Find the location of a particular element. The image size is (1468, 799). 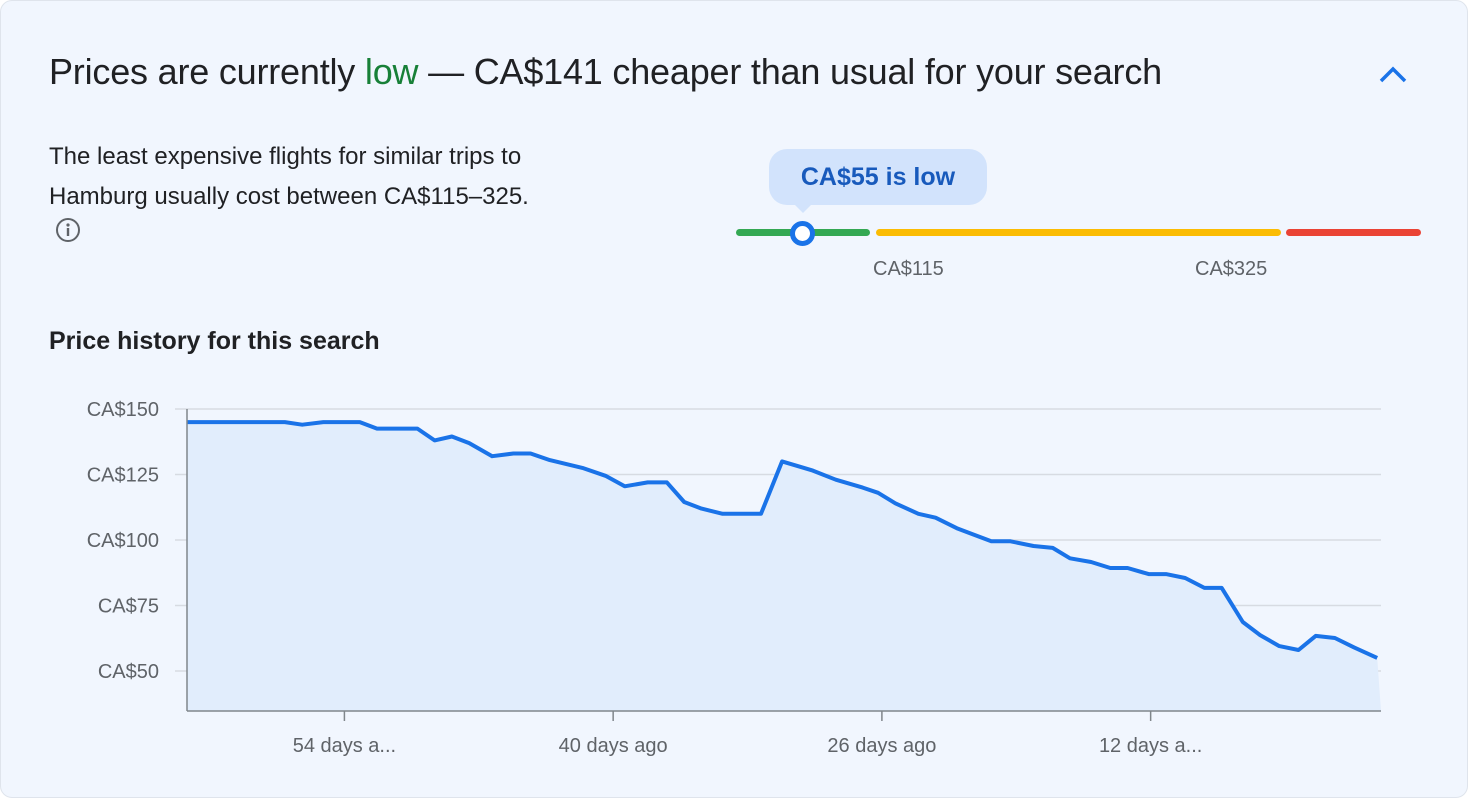

range-low-label: CA$115 is located at coordinates (908, 269).